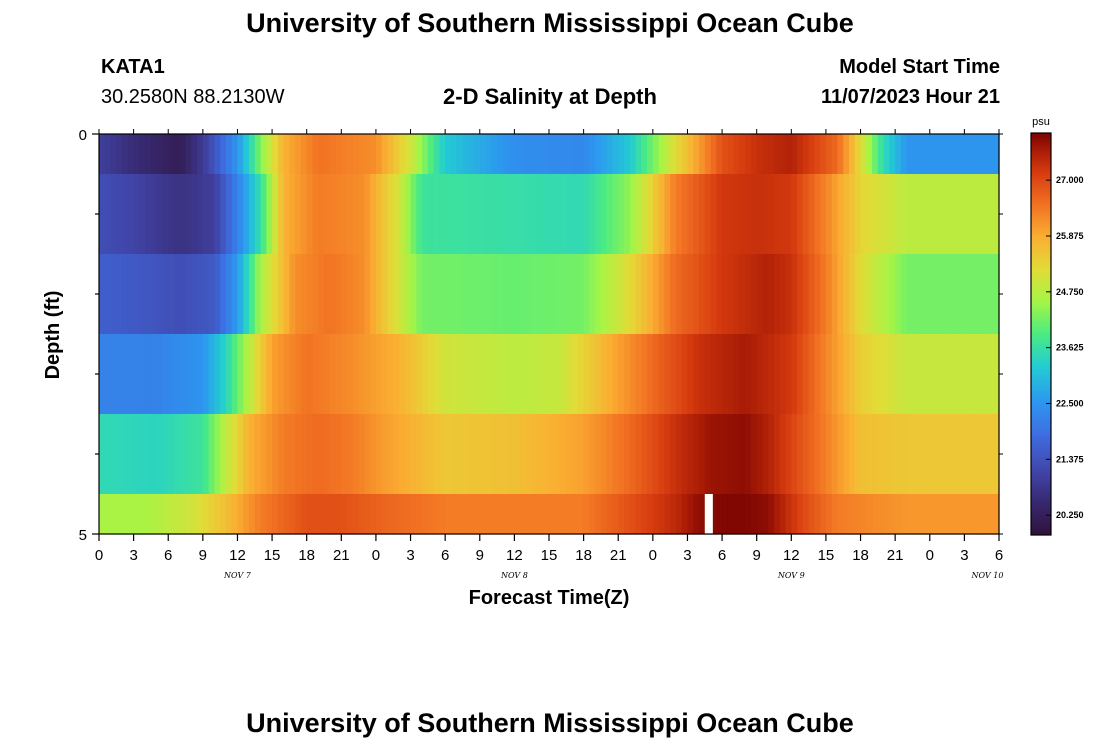 This screenshot has height=750, width=1100. Describe the element at coordinates (708, 514) in the screenshot. I see `missing-data-cell` at that location.